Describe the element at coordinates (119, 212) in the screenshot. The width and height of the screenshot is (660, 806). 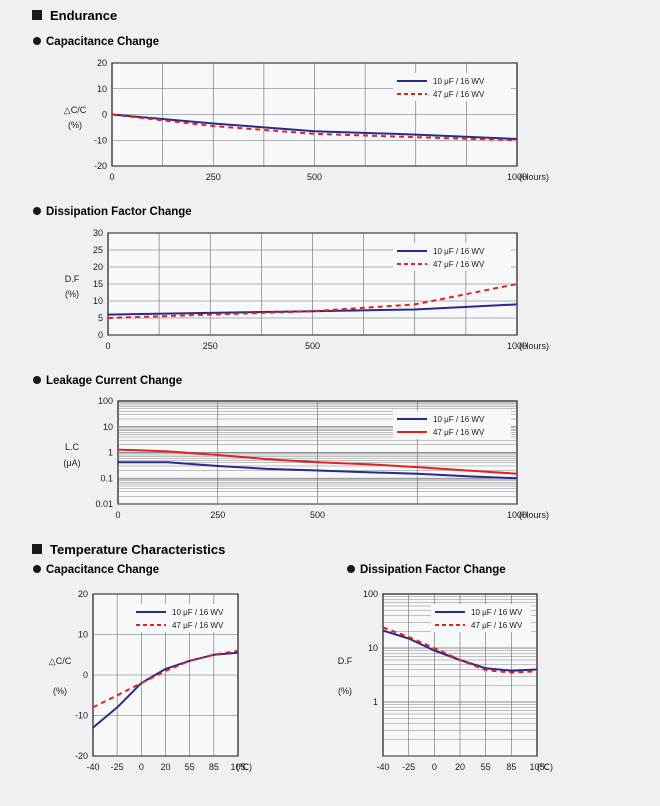
I see `chart-title-endurance-df: Dissipation Factor Change` at that location.